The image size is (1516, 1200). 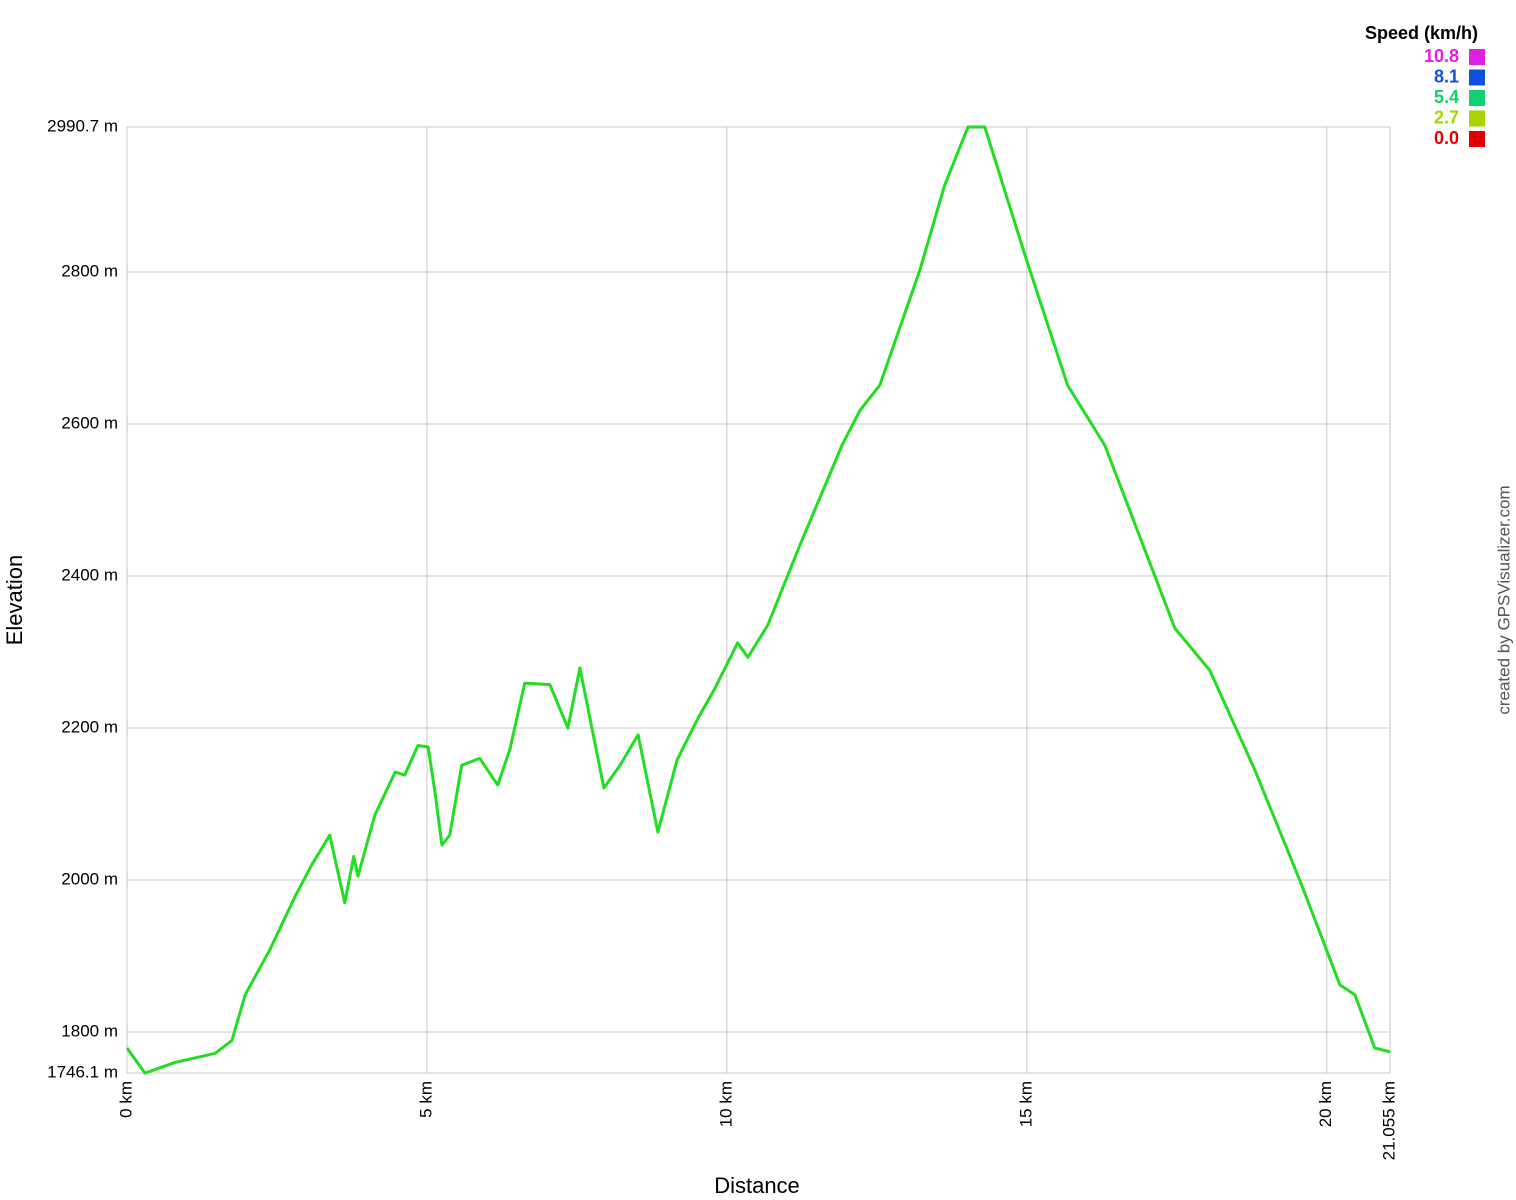 I want to click on x-tick-label: 21.055 km, so click(x=1388, y=1120).